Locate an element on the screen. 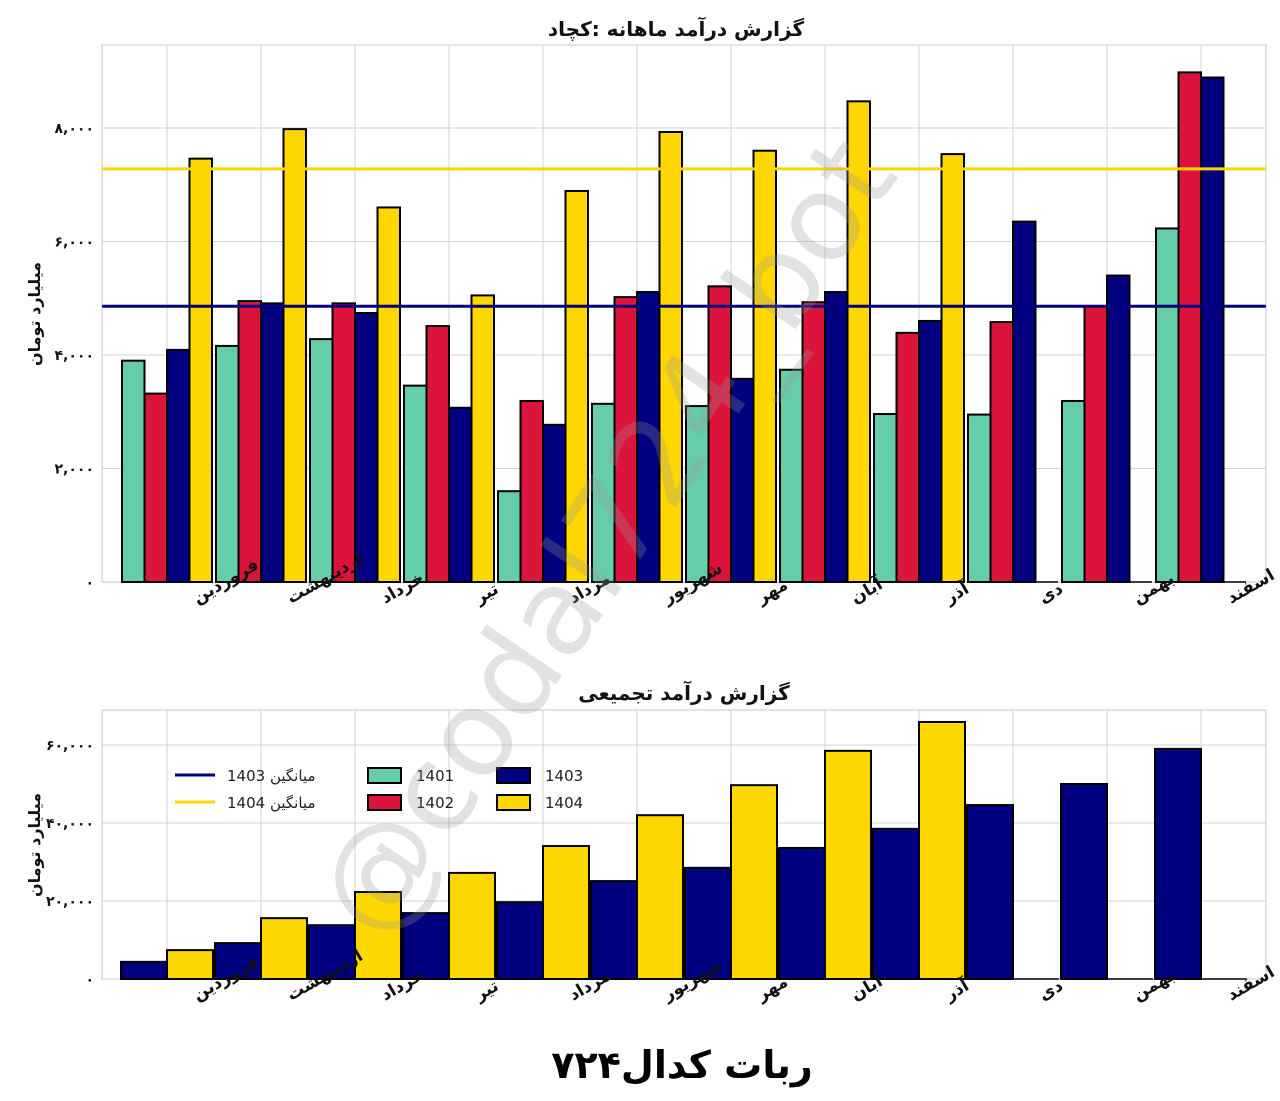  x-tick-label: تیر is located at coordinates (487, 991).